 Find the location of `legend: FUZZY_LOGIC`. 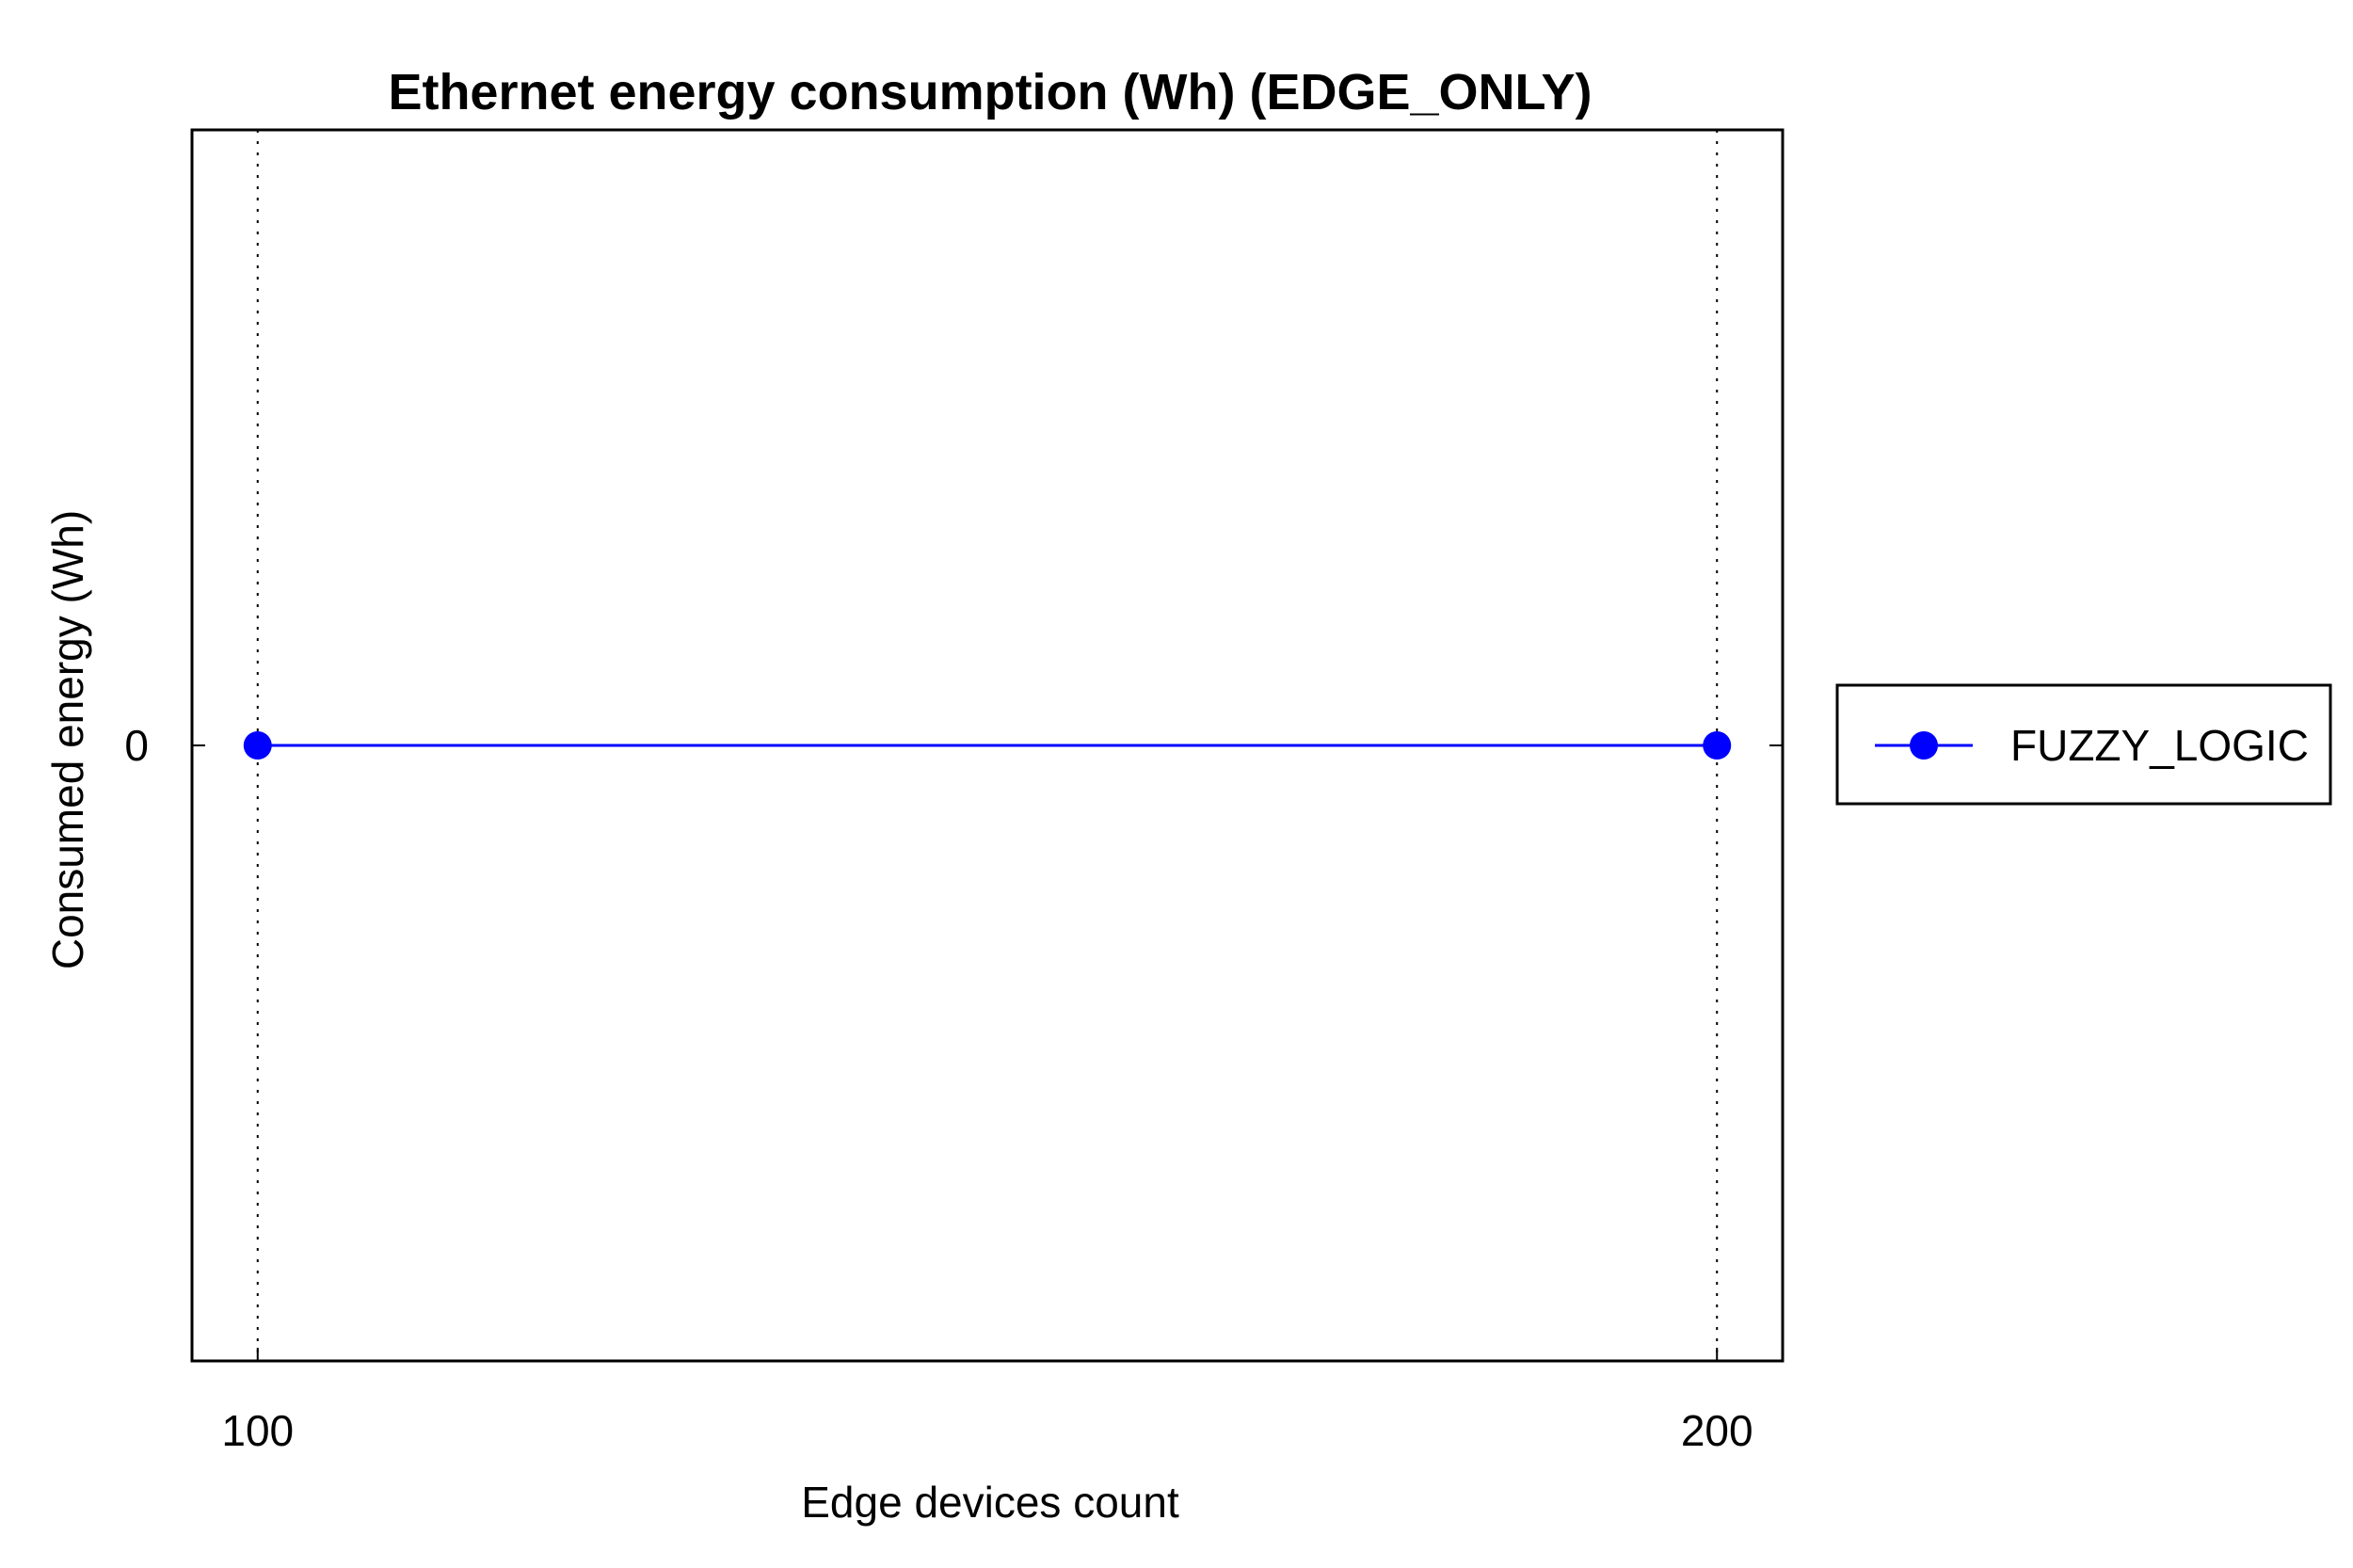

legend: FUZZY_LOGIC is located at coordinates (2083, 744).